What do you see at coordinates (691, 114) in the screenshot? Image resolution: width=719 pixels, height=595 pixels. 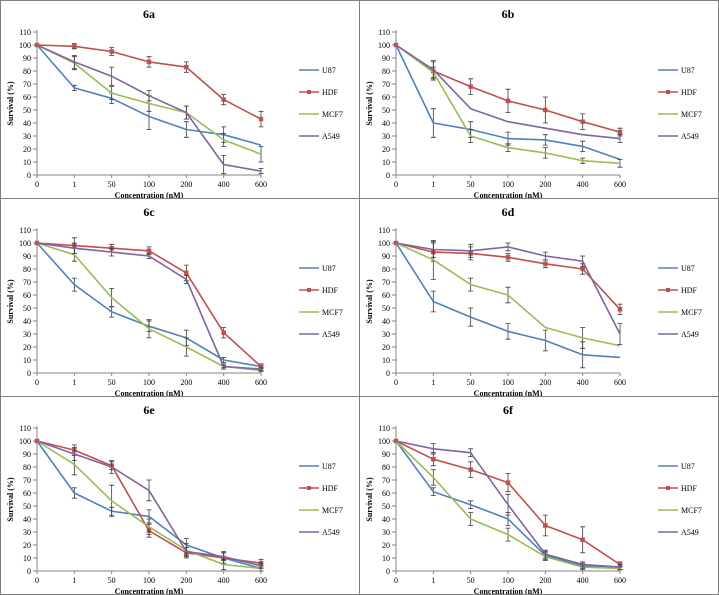 I see `legend-label: MCF7` at bounding box center [691, 114].